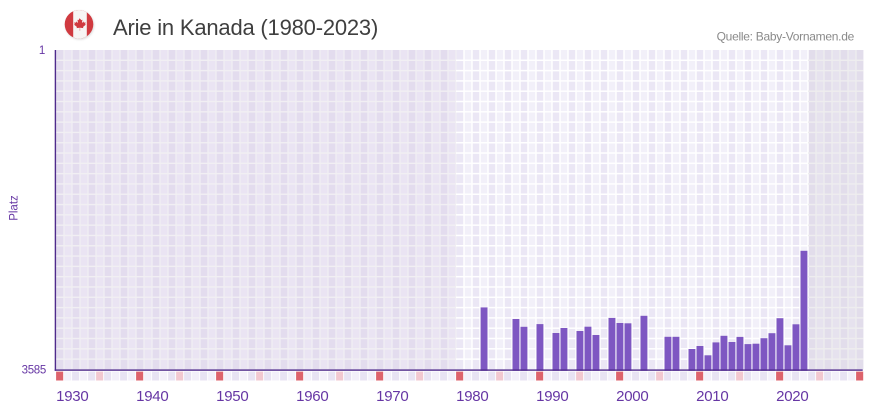 The image size is (873, 412). What do you see at coordinates (152, 396) in the screenshot?
I see `svg-text: 1940` at bounding box center [152, 396].